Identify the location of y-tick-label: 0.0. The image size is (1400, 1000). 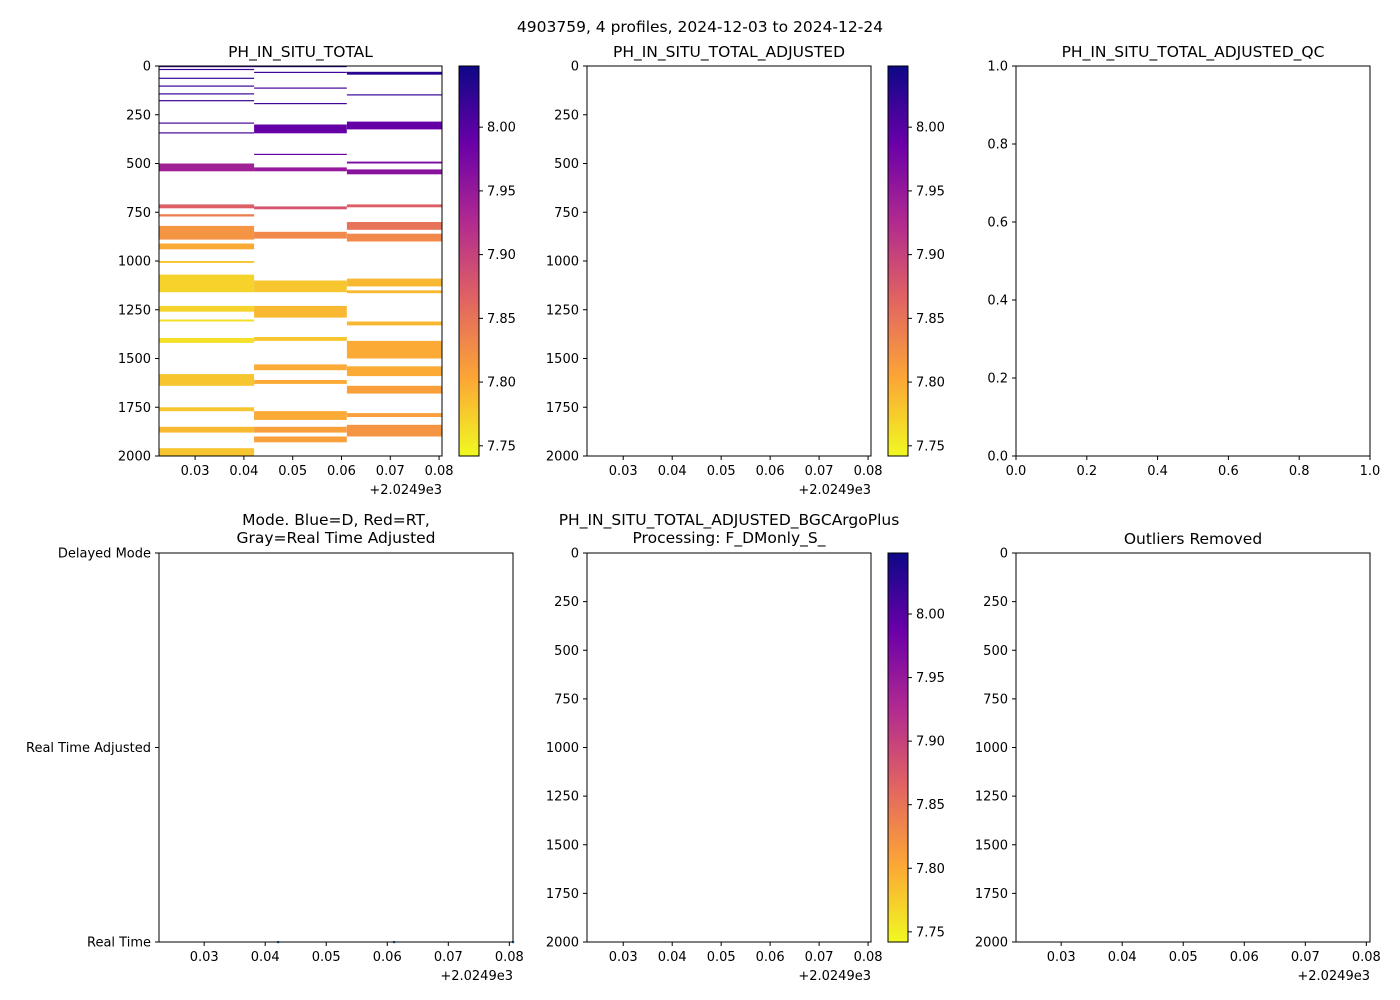
(997, 457).